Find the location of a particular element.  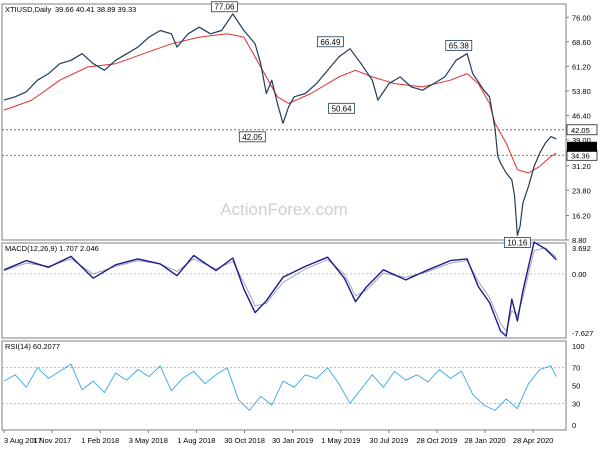

x-tick-label: 30 Jul 2019 is located at coordinates (388, 440).